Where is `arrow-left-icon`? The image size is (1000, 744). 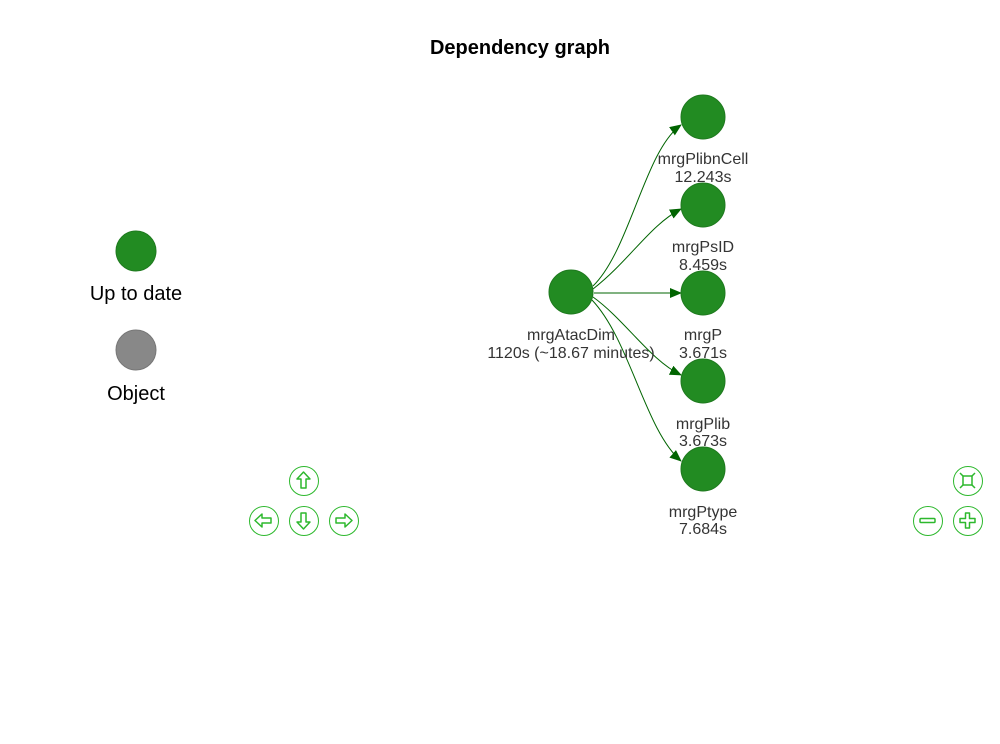 arrow-left-icon is located at coordinates (263, 520).